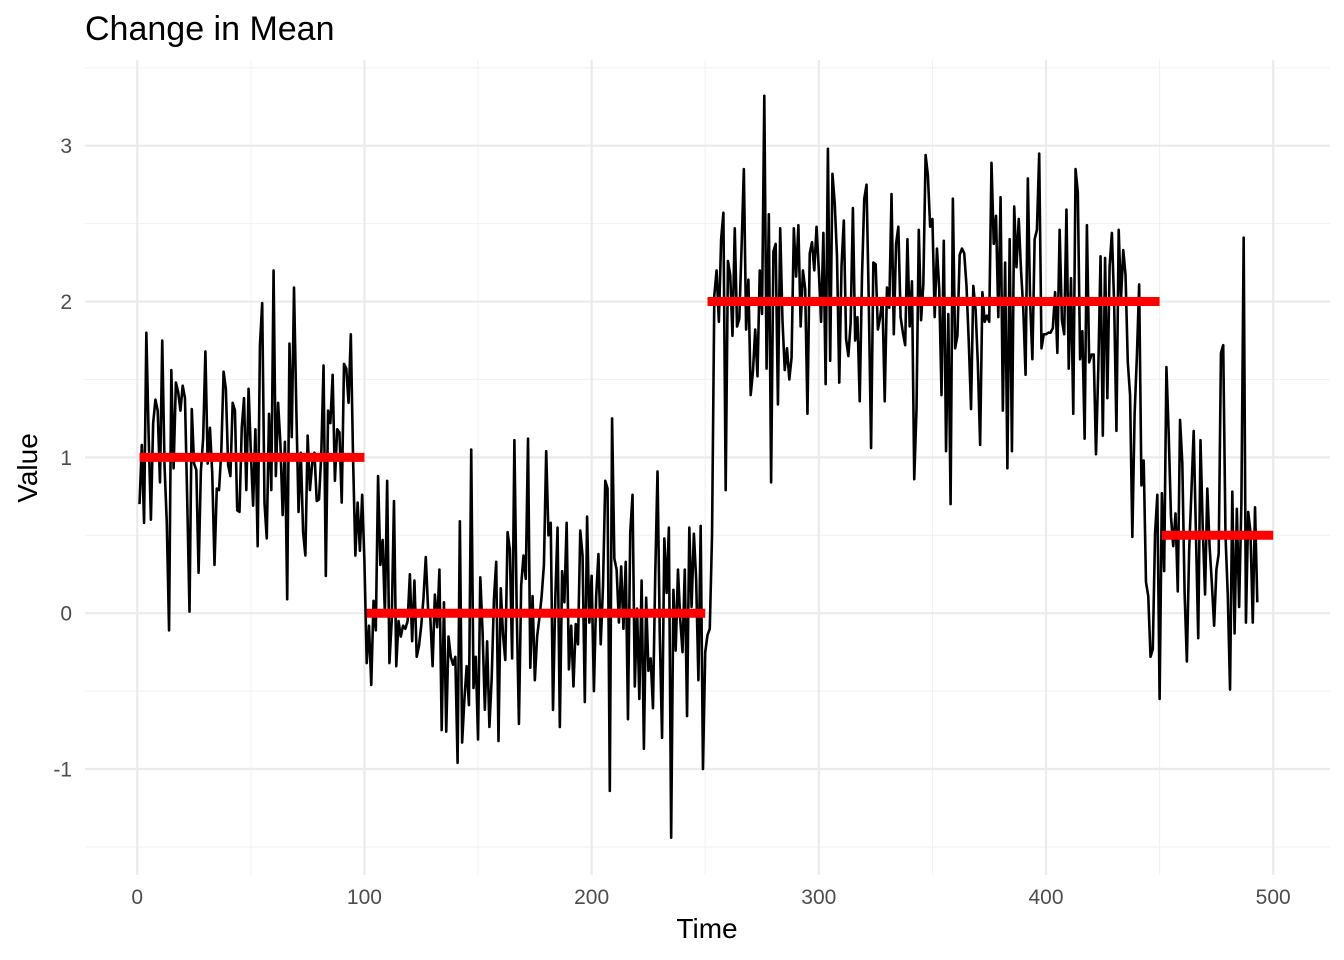 Image resolution: width=1344 pixels, height=960 pixels. Describe the element at coordinates (591, 897) in the screenshot. I see `x-tick-label: 200` at that location.